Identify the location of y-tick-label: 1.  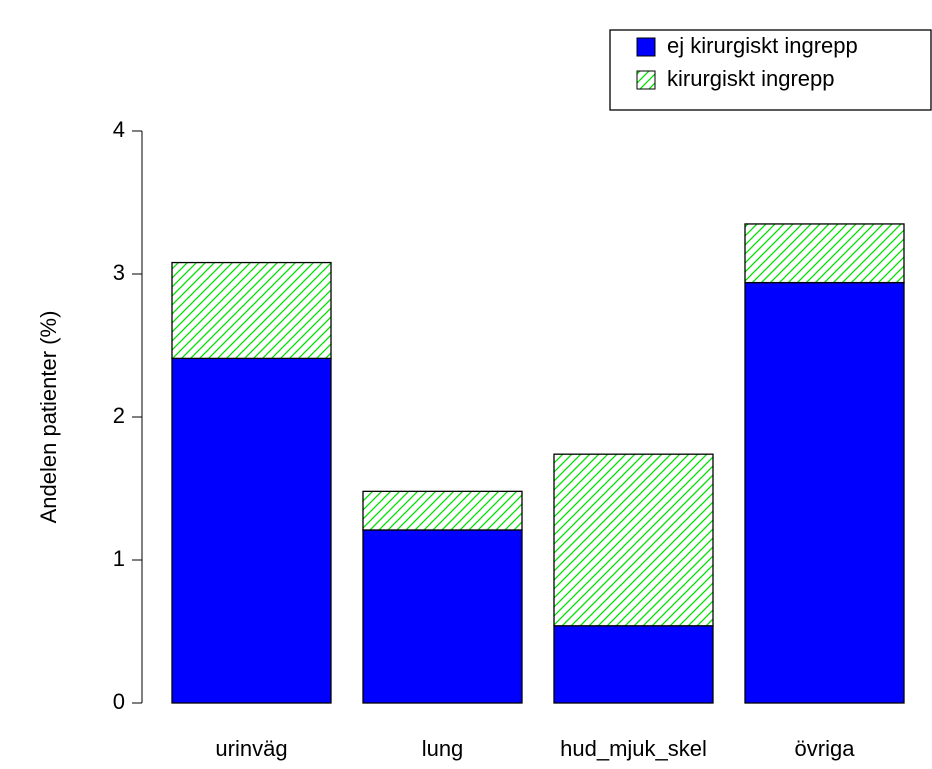
(119, 558).